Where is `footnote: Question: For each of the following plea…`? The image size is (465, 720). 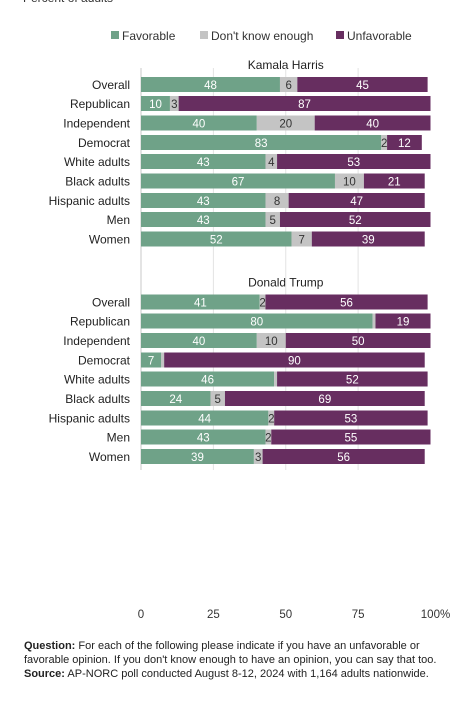 footnote: Question: For each of the following plea… is located at coordinates (236, 660).